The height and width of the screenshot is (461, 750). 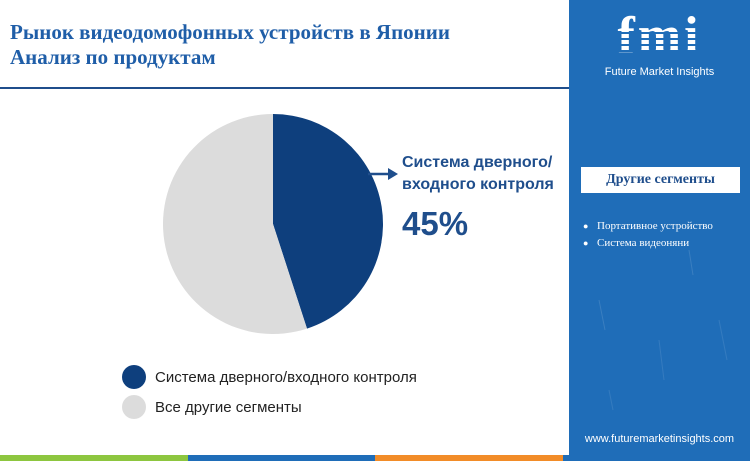 I want to click on bottom-color-bar, so click(x=375, y=458).